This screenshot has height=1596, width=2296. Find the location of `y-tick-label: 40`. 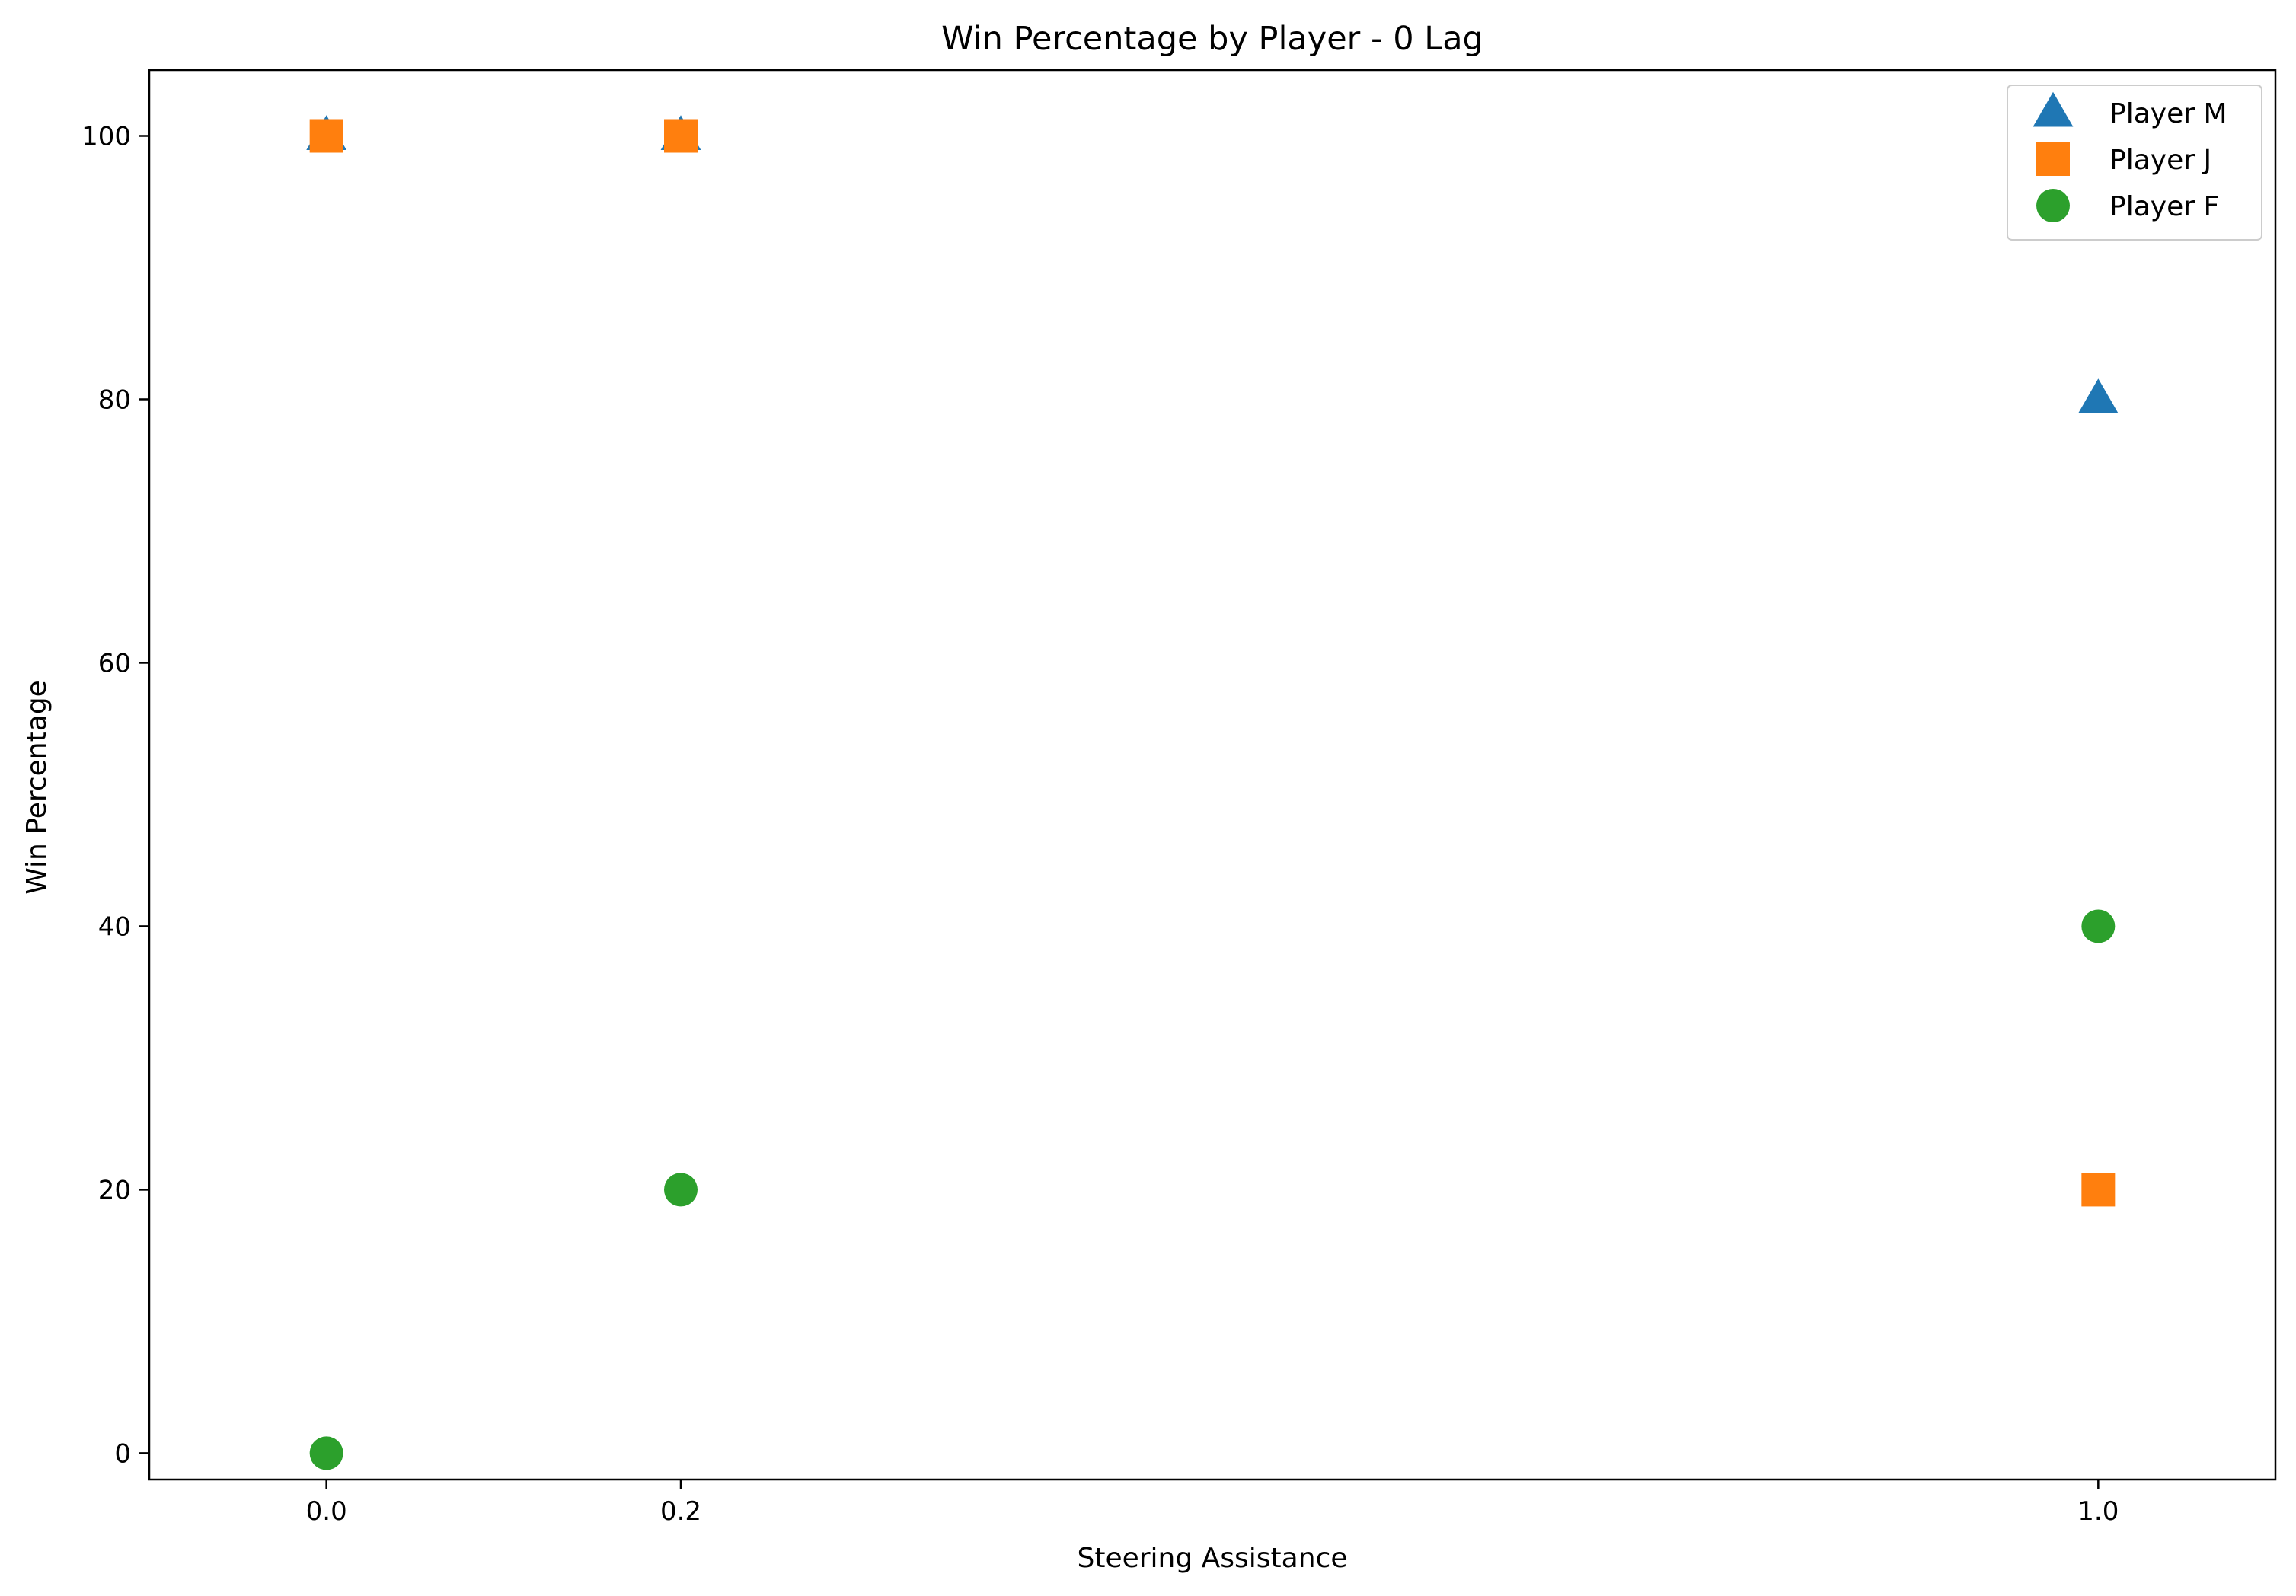

y-tick-label: 40 is located at coordinates (114, 926).